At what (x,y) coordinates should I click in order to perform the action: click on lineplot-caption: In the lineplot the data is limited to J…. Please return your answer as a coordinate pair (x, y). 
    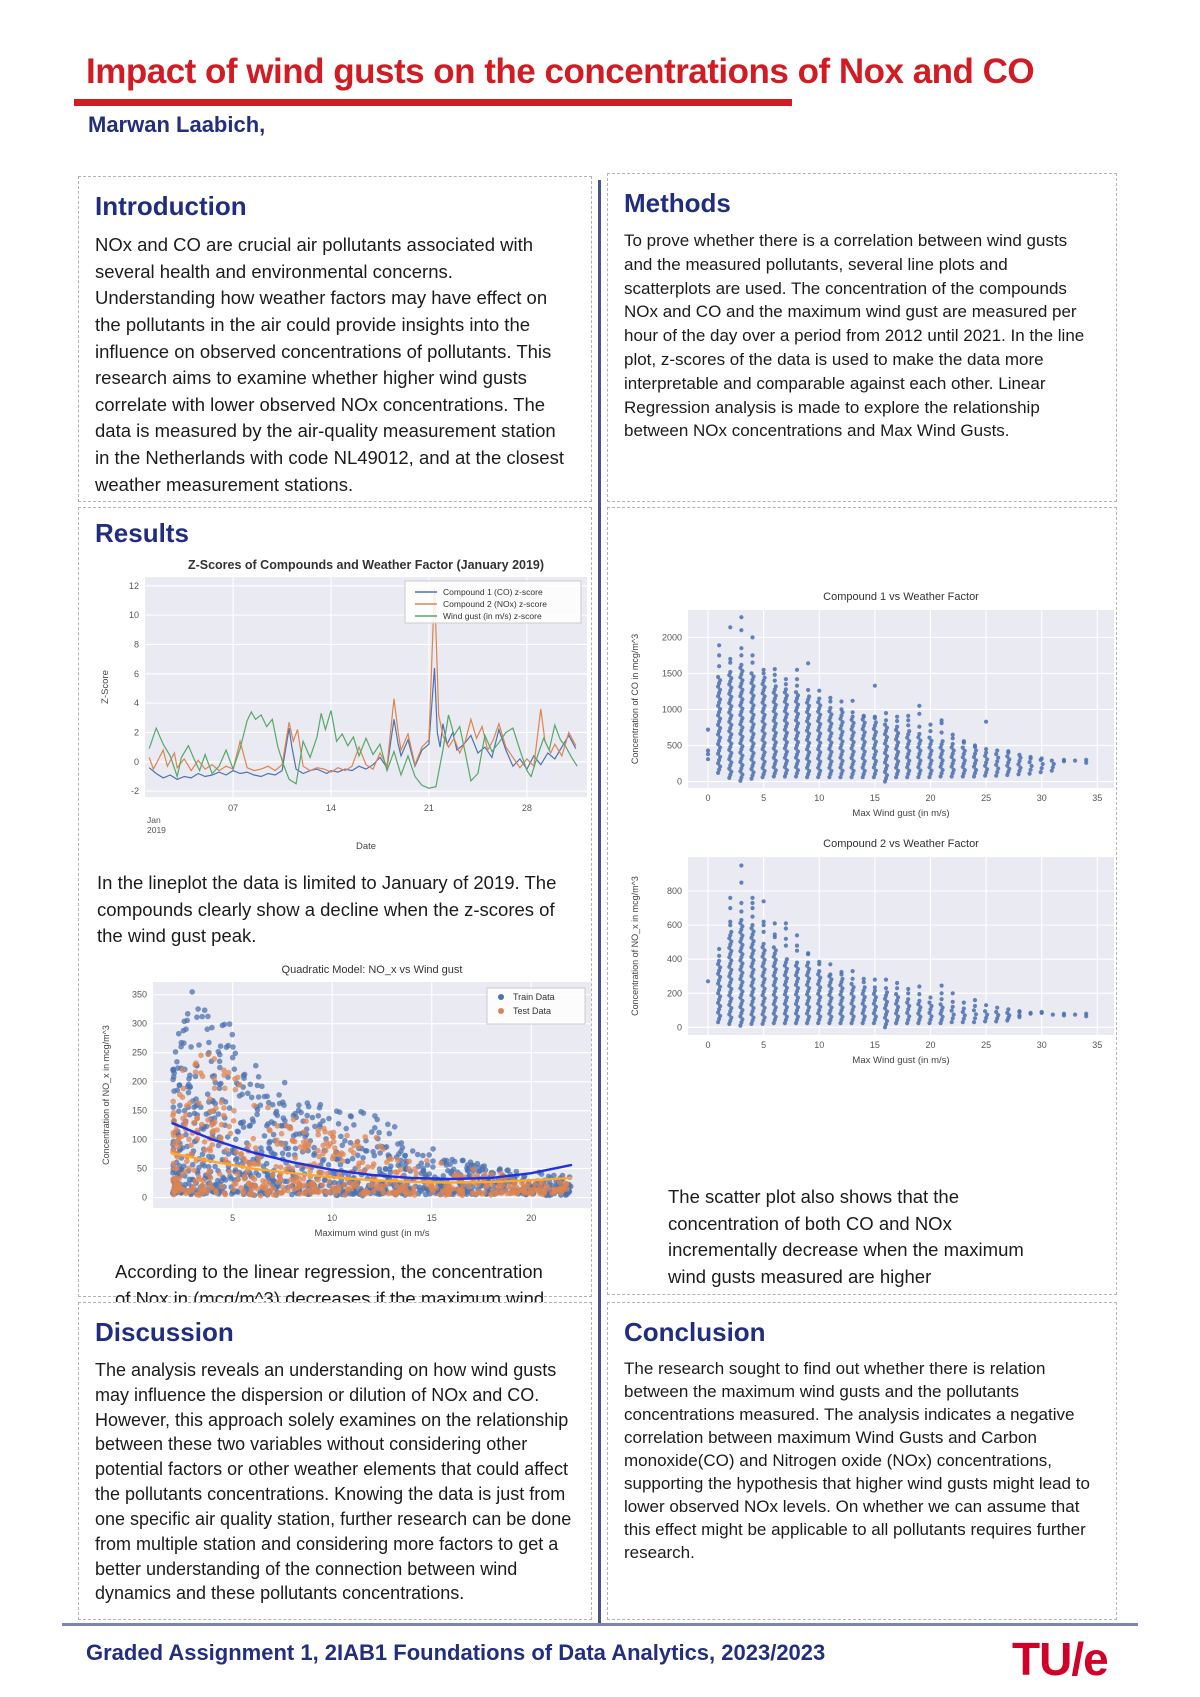
    Looking at the image, I should click on (327, 909).